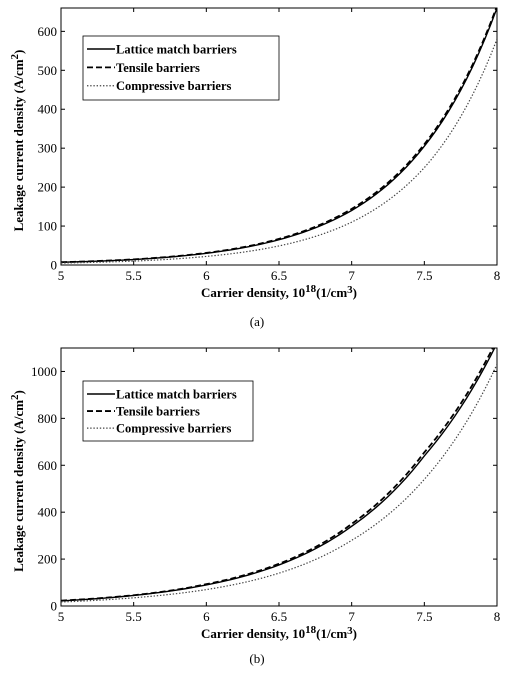  I want to click on y-tick-label: 500, so click(48, 70).